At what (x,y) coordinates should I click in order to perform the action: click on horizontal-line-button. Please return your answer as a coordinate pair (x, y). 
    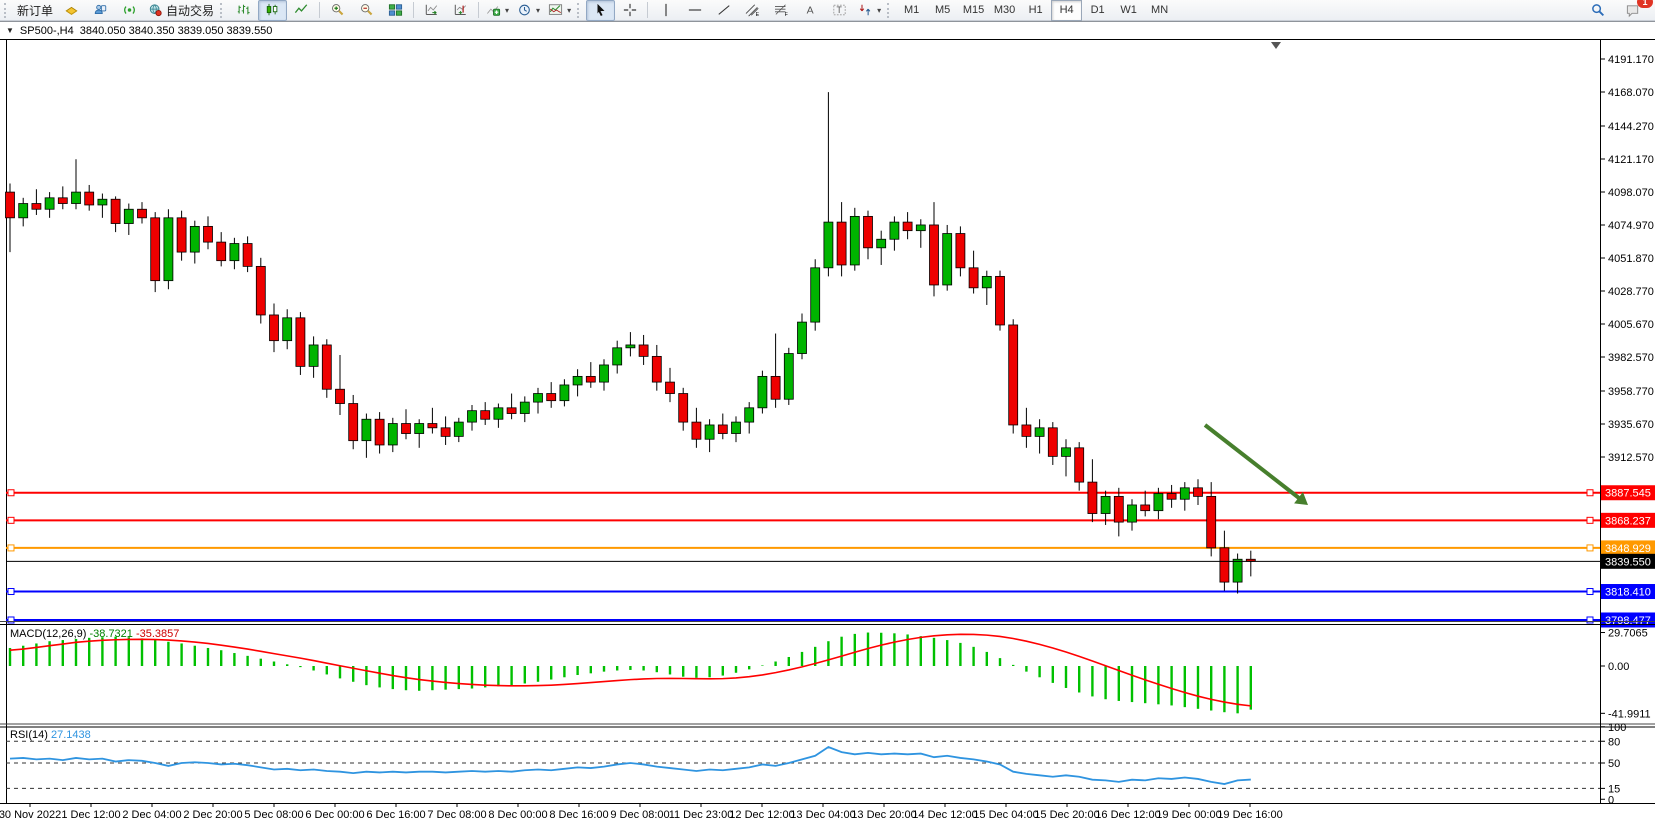
    Looking at the image, I should click on (694, 10).